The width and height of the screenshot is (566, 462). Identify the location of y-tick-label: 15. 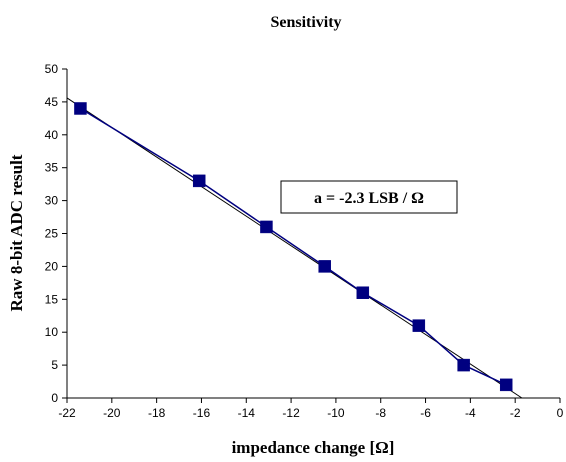
(52, 299).